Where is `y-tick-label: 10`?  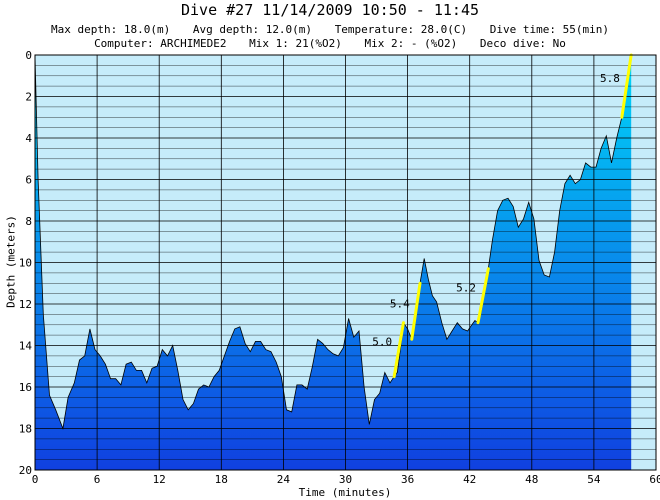 y-tick-label: 10 is located at coordinates (25, 263).